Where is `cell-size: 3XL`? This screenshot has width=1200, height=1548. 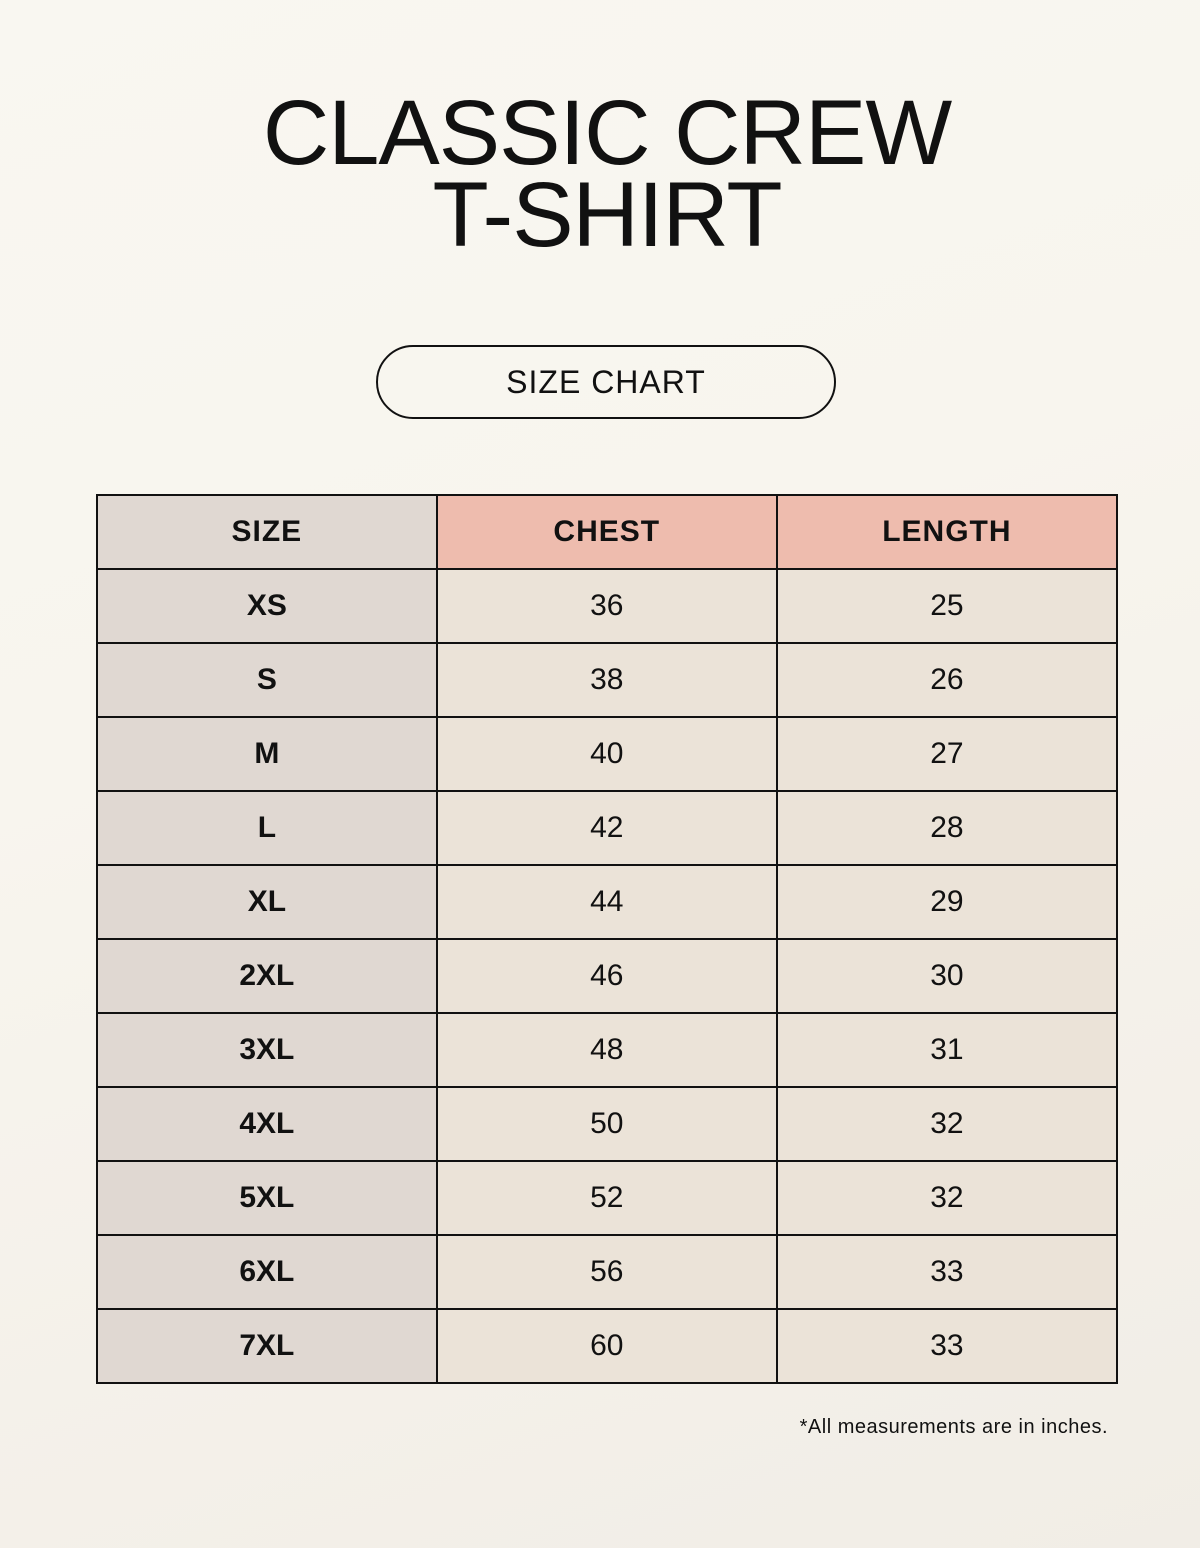 cell-size: 3XL is located at coordinates (267, 1050).